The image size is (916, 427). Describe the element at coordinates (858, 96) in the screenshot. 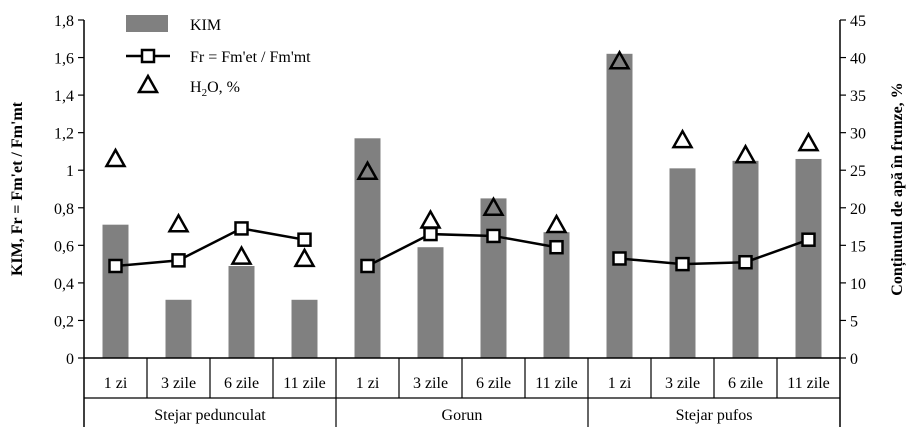

I see `right-tick-label: 35` at that location.